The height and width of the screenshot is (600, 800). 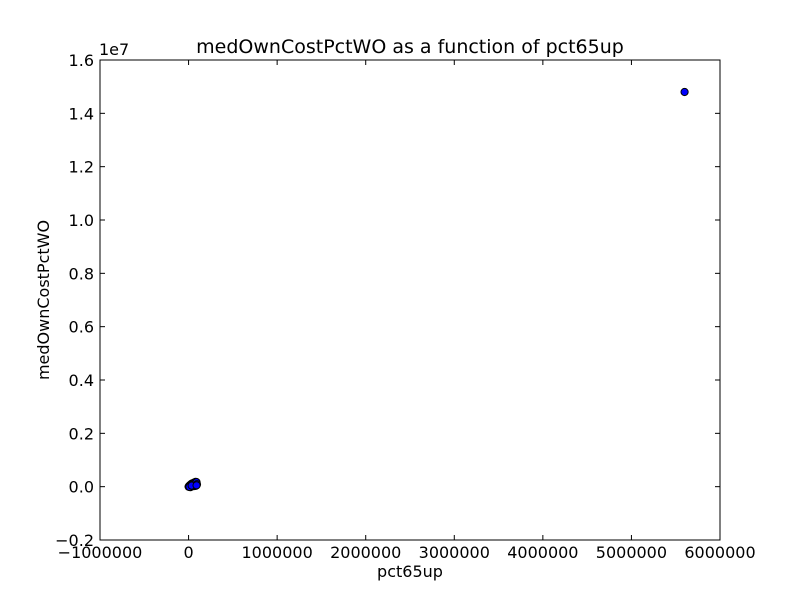 I want to click on y-offset-label: 1e7, so click(x=114, y=49).